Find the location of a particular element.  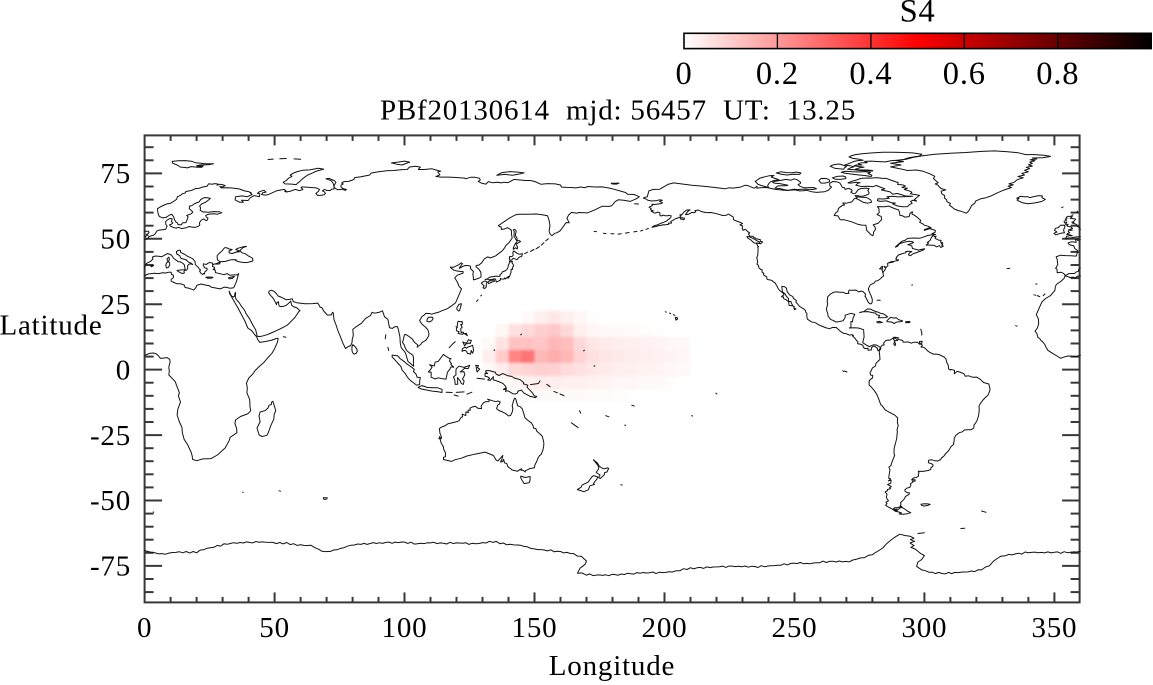

svg-text: S4 is located at coordinates (918, 15).